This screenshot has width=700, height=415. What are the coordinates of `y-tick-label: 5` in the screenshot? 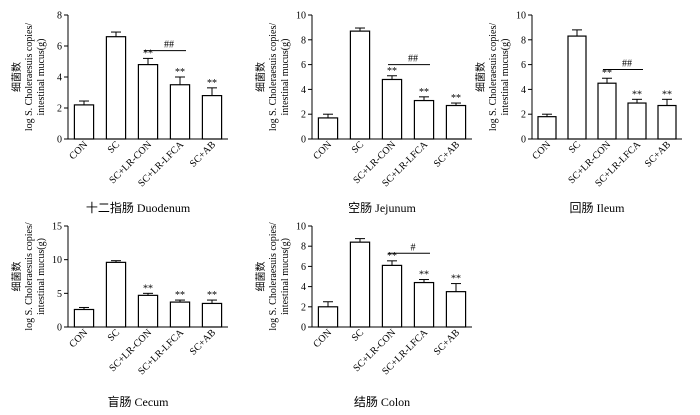 It's located at (59, 294).